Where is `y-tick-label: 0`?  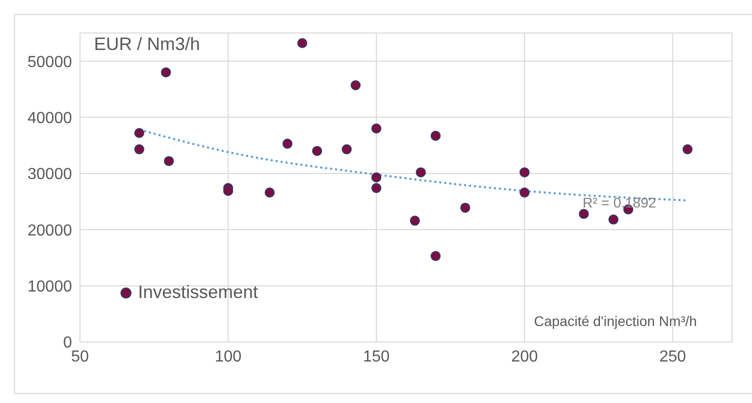
y-tick-label: 0 is located at coordinates (67, 343).